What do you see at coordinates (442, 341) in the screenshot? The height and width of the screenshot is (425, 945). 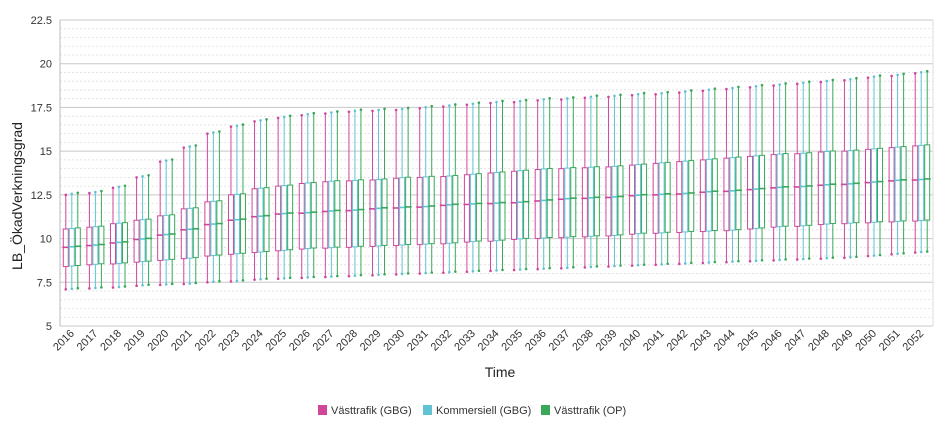 I see `x-tick-label: 2032` at bounding box center [442, 341].